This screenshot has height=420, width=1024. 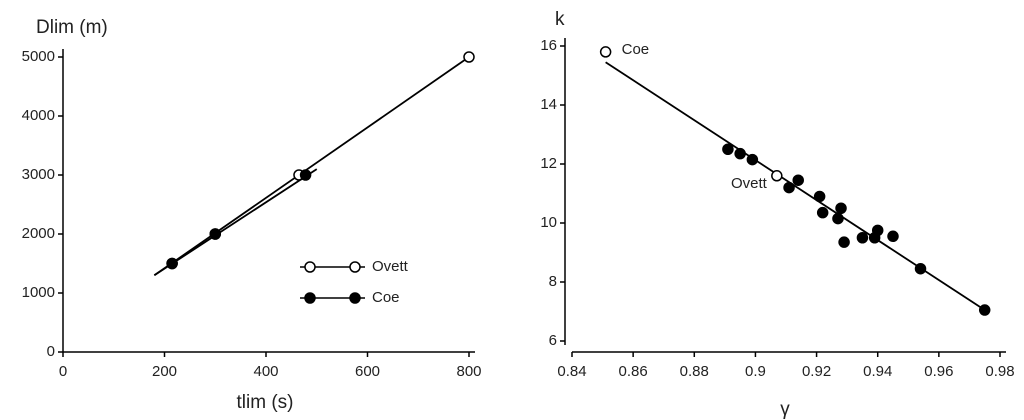 What do you see at coordinates (694, 371) in the screenshot?
I see `x-tick-label: 0.88` at bounding box center [694, 371].